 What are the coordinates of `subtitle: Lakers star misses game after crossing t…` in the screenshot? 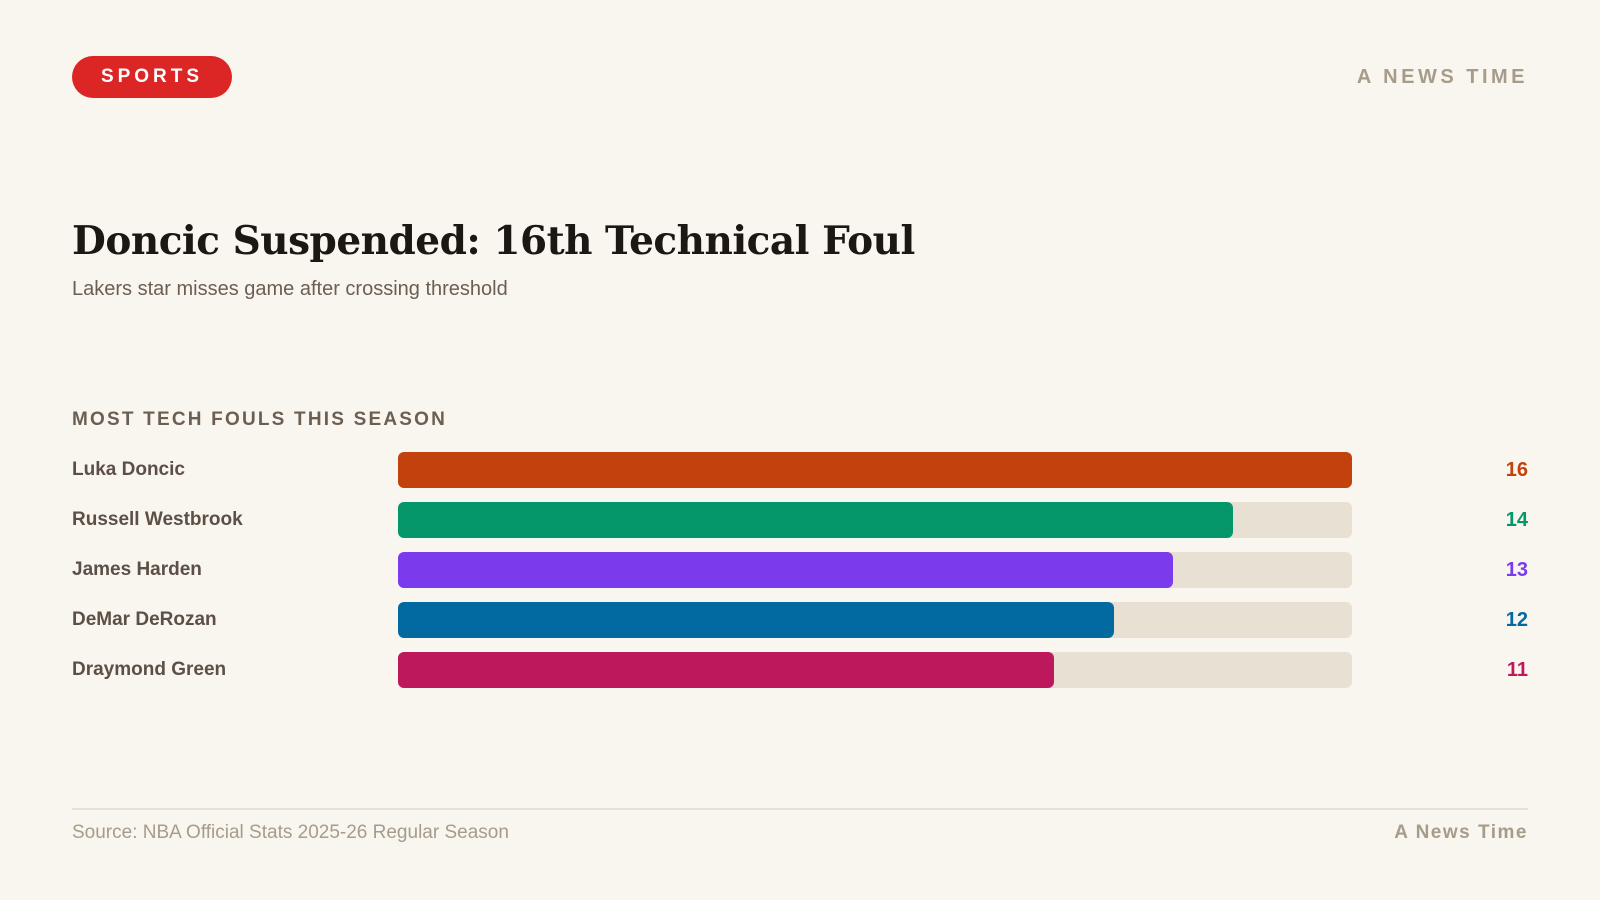 It's located at (290, 289).